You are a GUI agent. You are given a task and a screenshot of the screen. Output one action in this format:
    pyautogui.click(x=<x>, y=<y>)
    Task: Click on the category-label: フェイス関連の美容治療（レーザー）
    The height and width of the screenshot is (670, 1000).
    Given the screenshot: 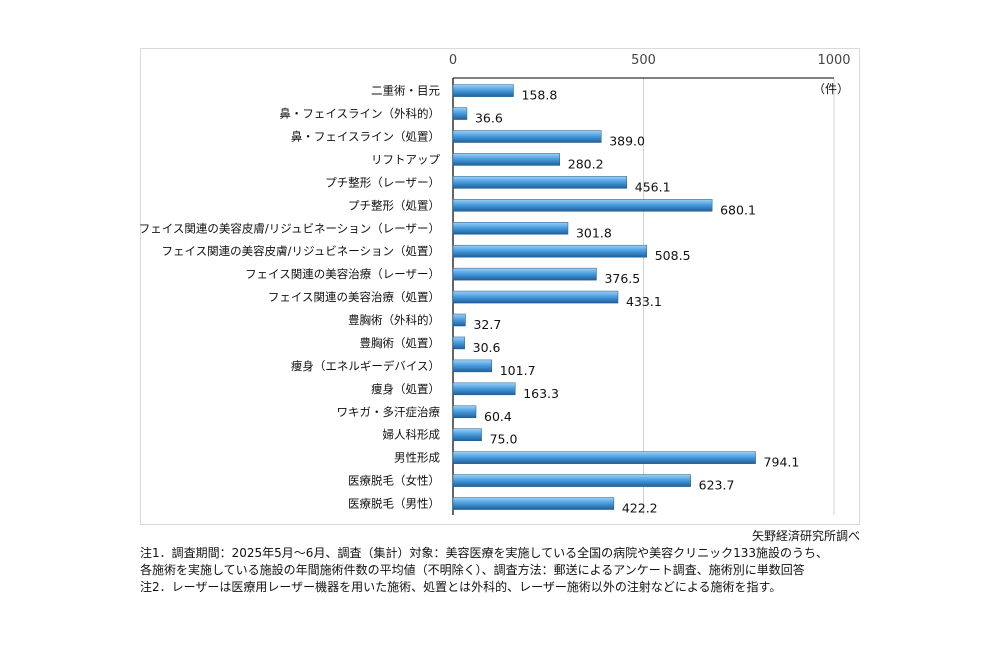 What is the action you would take?
    pyautogui.click(x=342, y=274)
    